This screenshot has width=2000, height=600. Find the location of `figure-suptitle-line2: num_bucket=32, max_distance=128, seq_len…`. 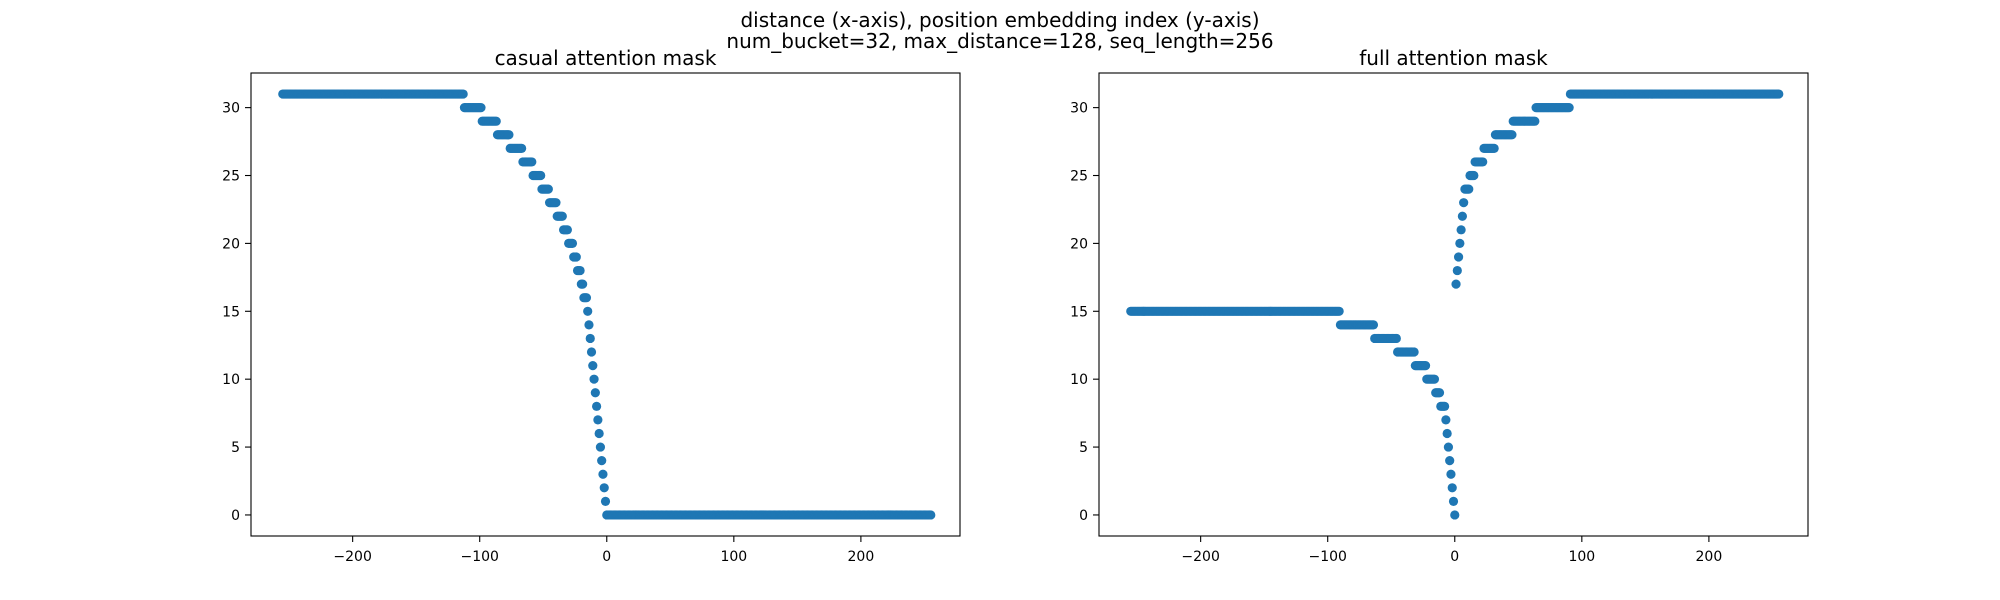

figure-suptitle-line2: num_bucket=32, max_distance=128, seq_len… is located at coordinates (1000, 41).